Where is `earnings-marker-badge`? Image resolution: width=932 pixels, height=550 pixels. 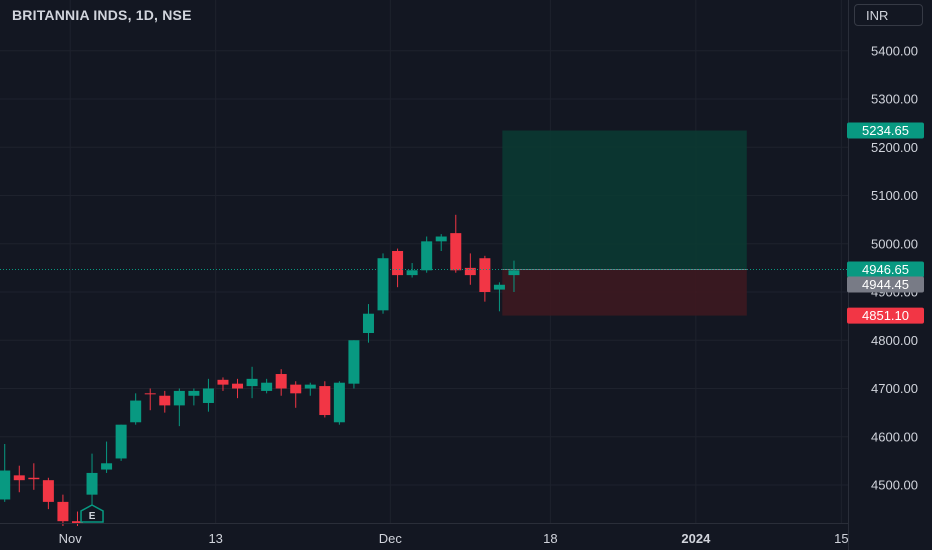 earnings-marker-badge is located at coordinates (92, 513).